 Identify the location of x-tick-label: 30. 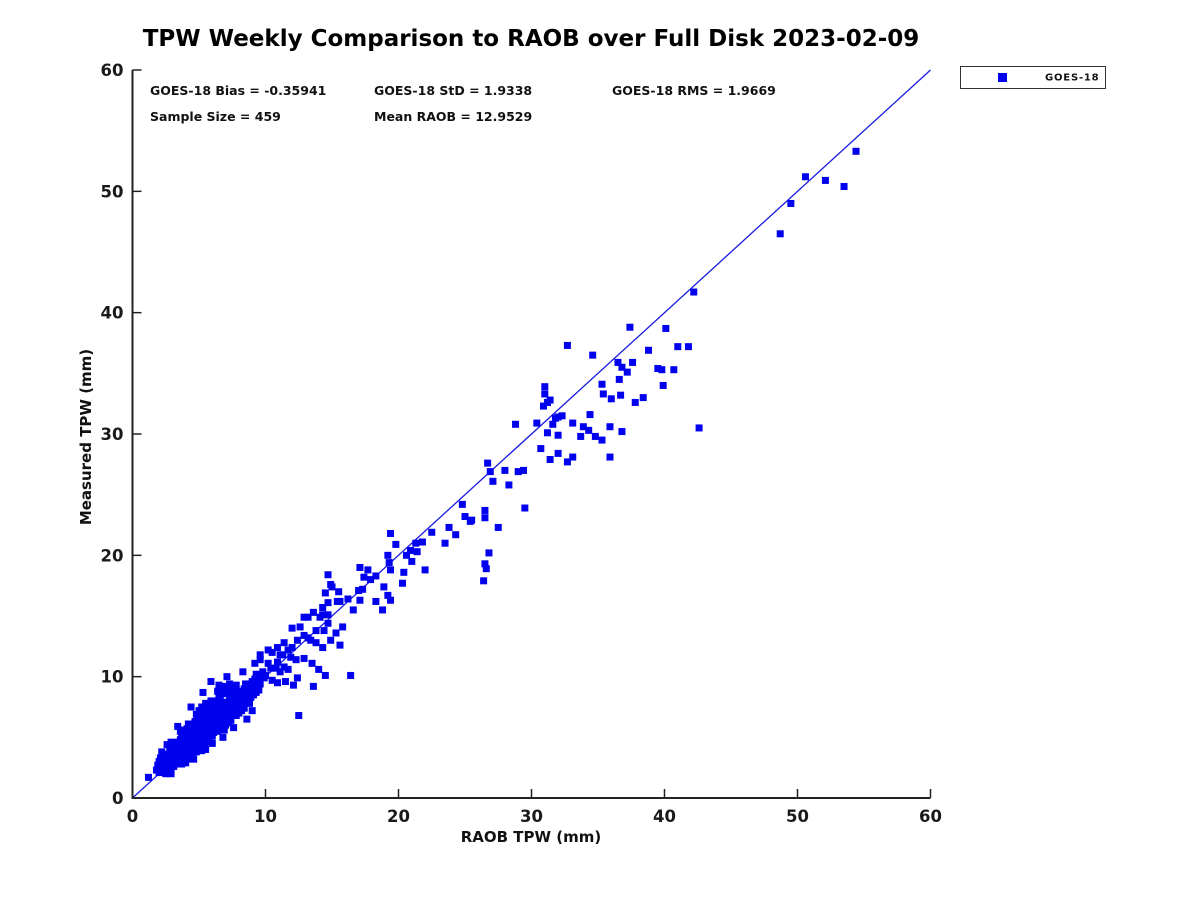
(531, 816).